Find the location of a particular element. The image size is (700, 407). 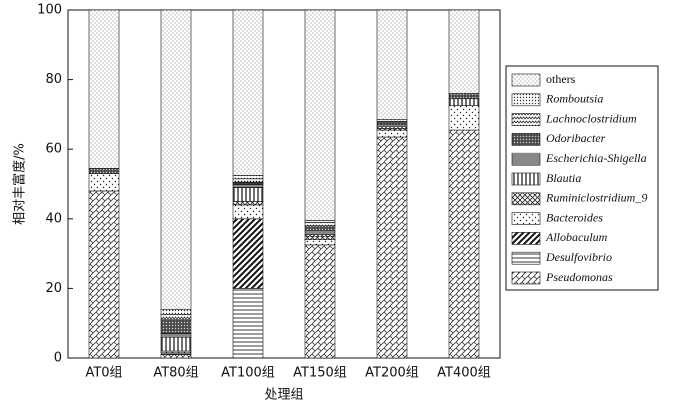

legend-label: Escherichia-Shigella is located at coordinates (596, 158).